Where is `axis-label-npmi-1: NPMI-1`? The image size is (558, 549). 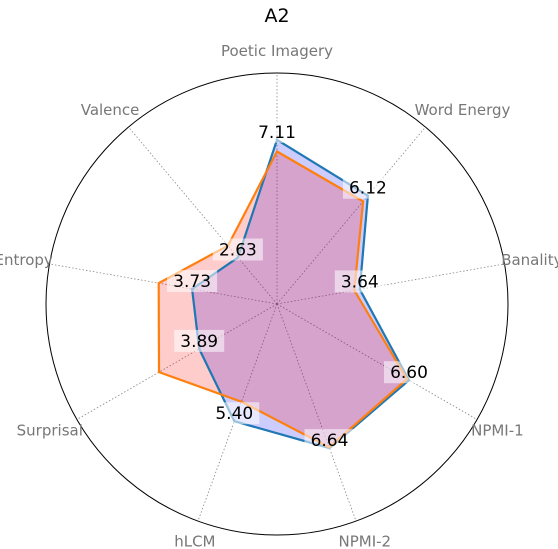 axis-label-npmi-1: NPMI-1 is located at coordinates (497, 431).